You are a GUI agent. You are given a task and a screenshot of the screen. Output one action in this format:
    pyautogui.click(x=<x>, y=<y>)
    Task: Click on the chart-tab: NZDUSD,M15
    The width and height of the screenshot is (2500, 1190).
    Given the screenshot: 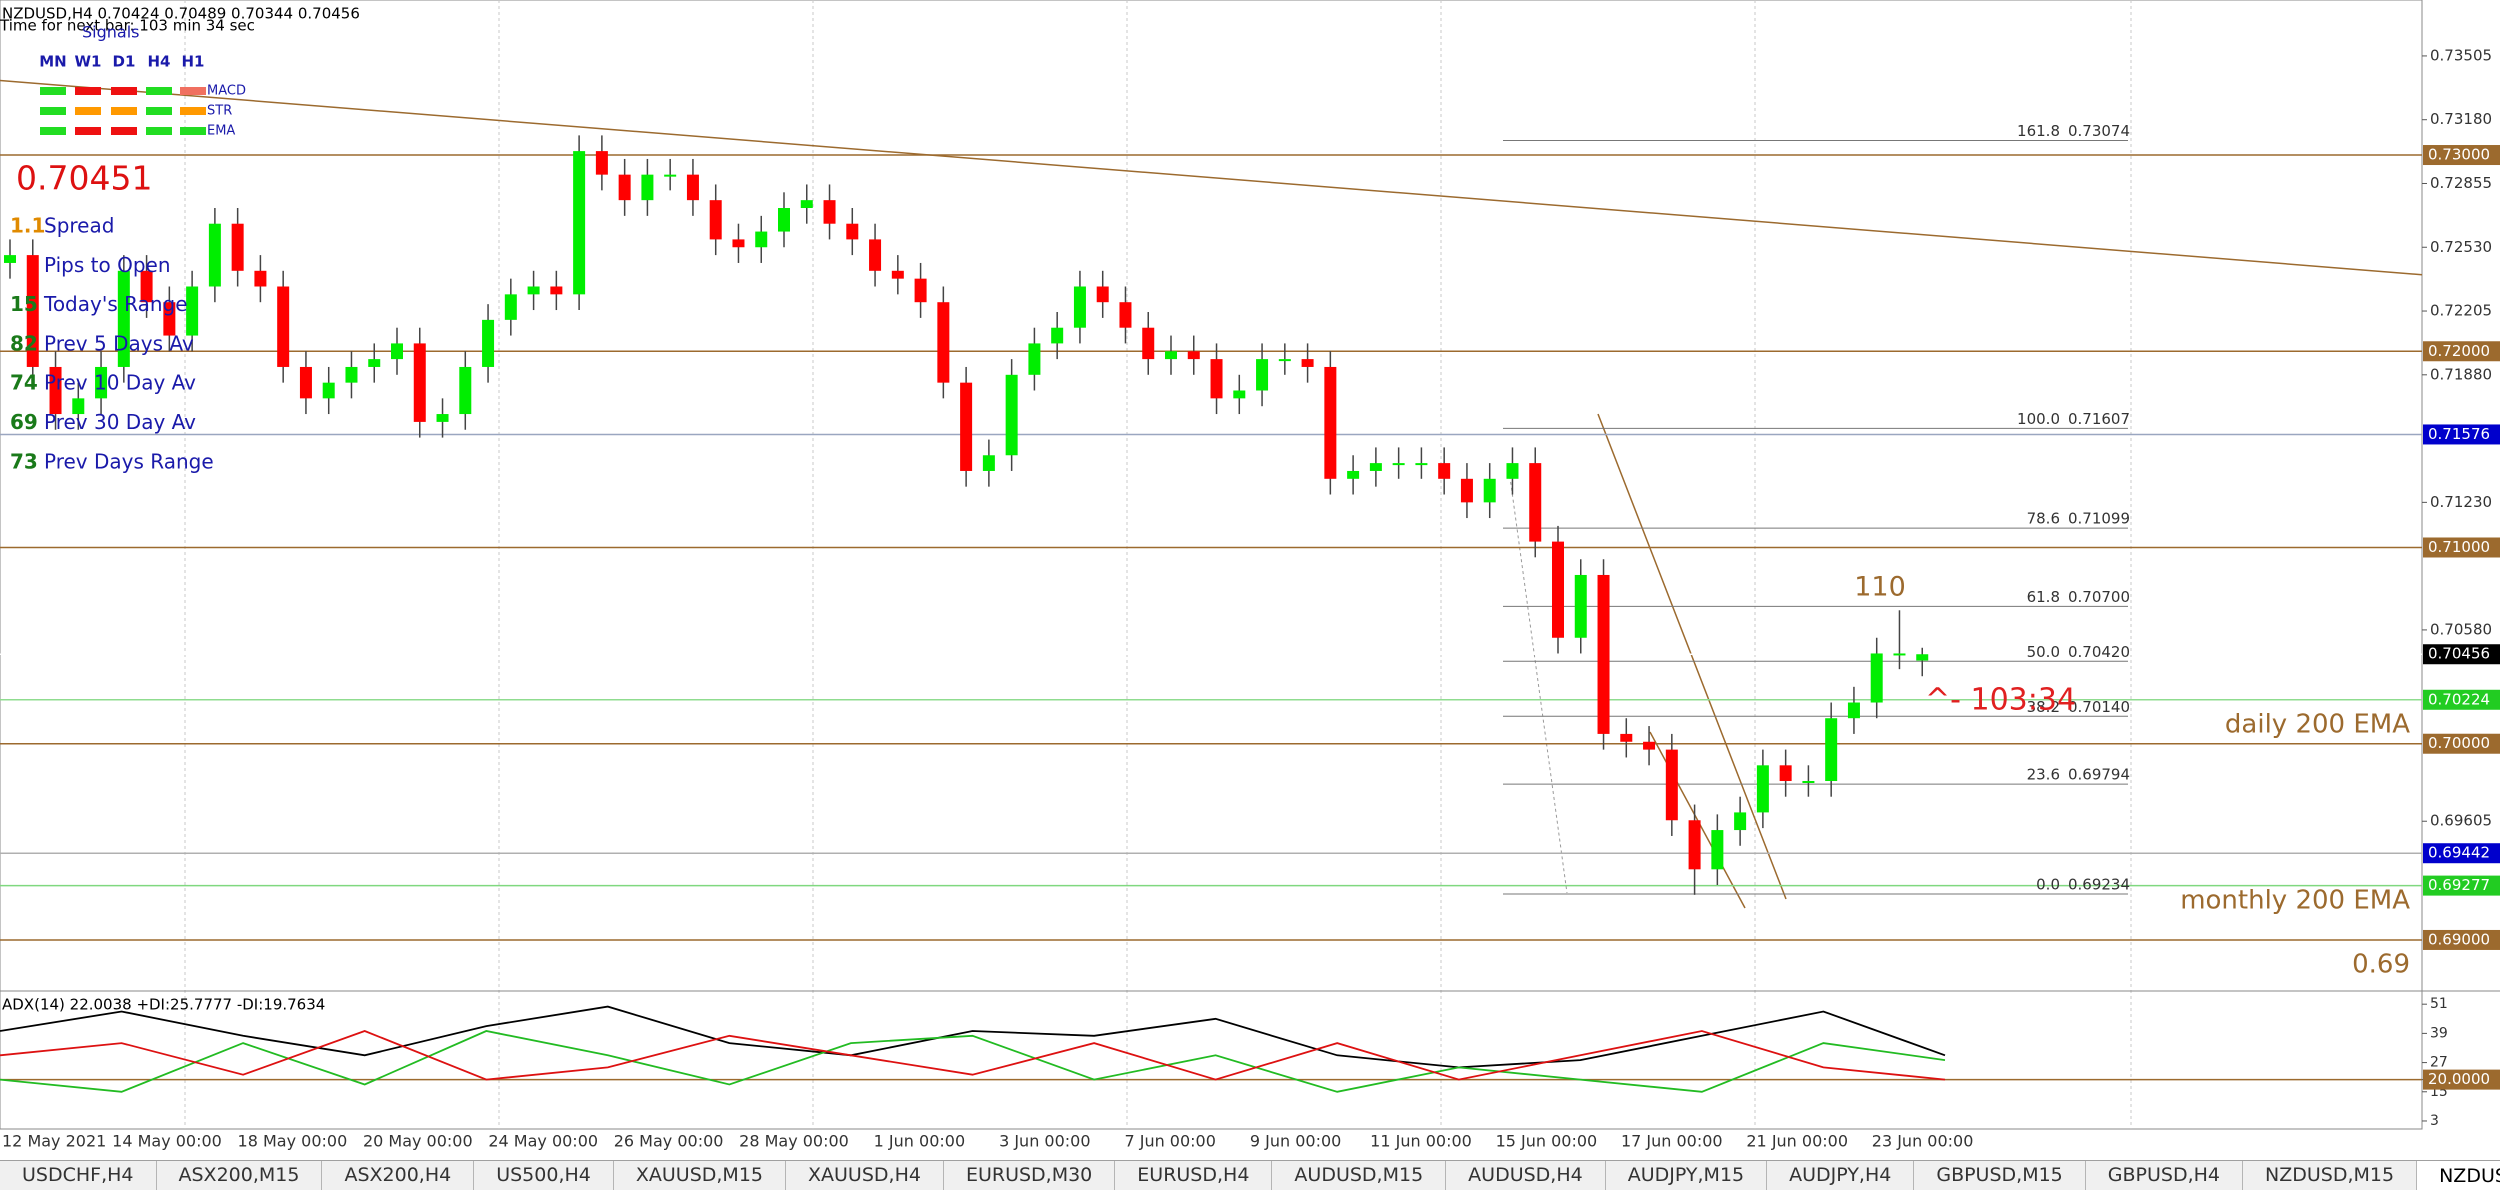 What is the action you would take?
    pyautogui.click(x=2330, y=1175)
    